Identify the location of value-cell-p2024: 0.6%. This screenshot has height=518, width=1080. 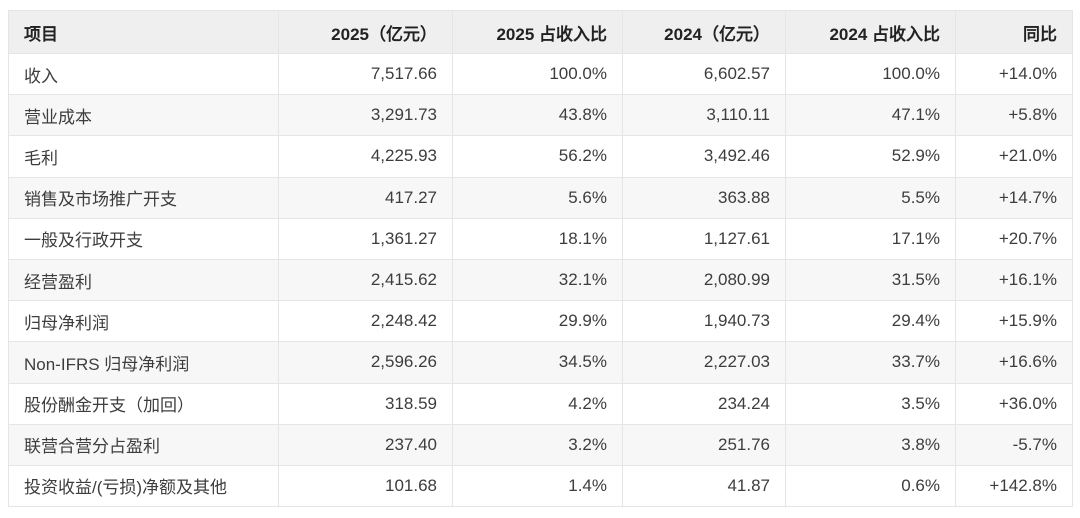
(870, 486).